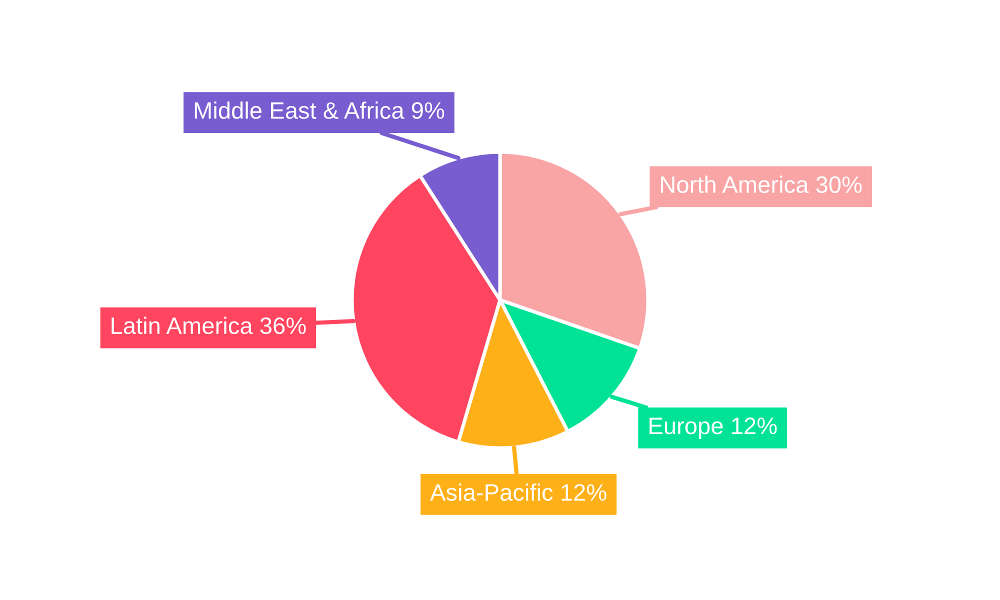  I want to click on slice-label: North America 30%, so click(761, 185).